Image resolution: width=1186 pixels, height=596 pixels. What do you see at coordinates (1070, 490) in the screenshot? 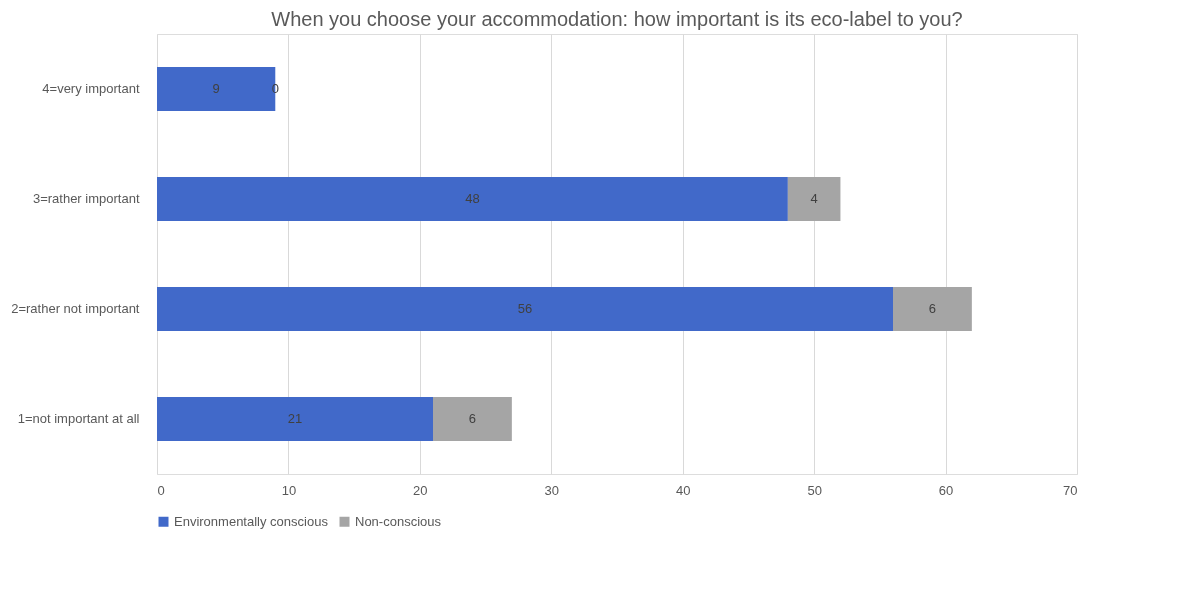
I see `x-tick-label: 70` at bounding box center [1070, 490].